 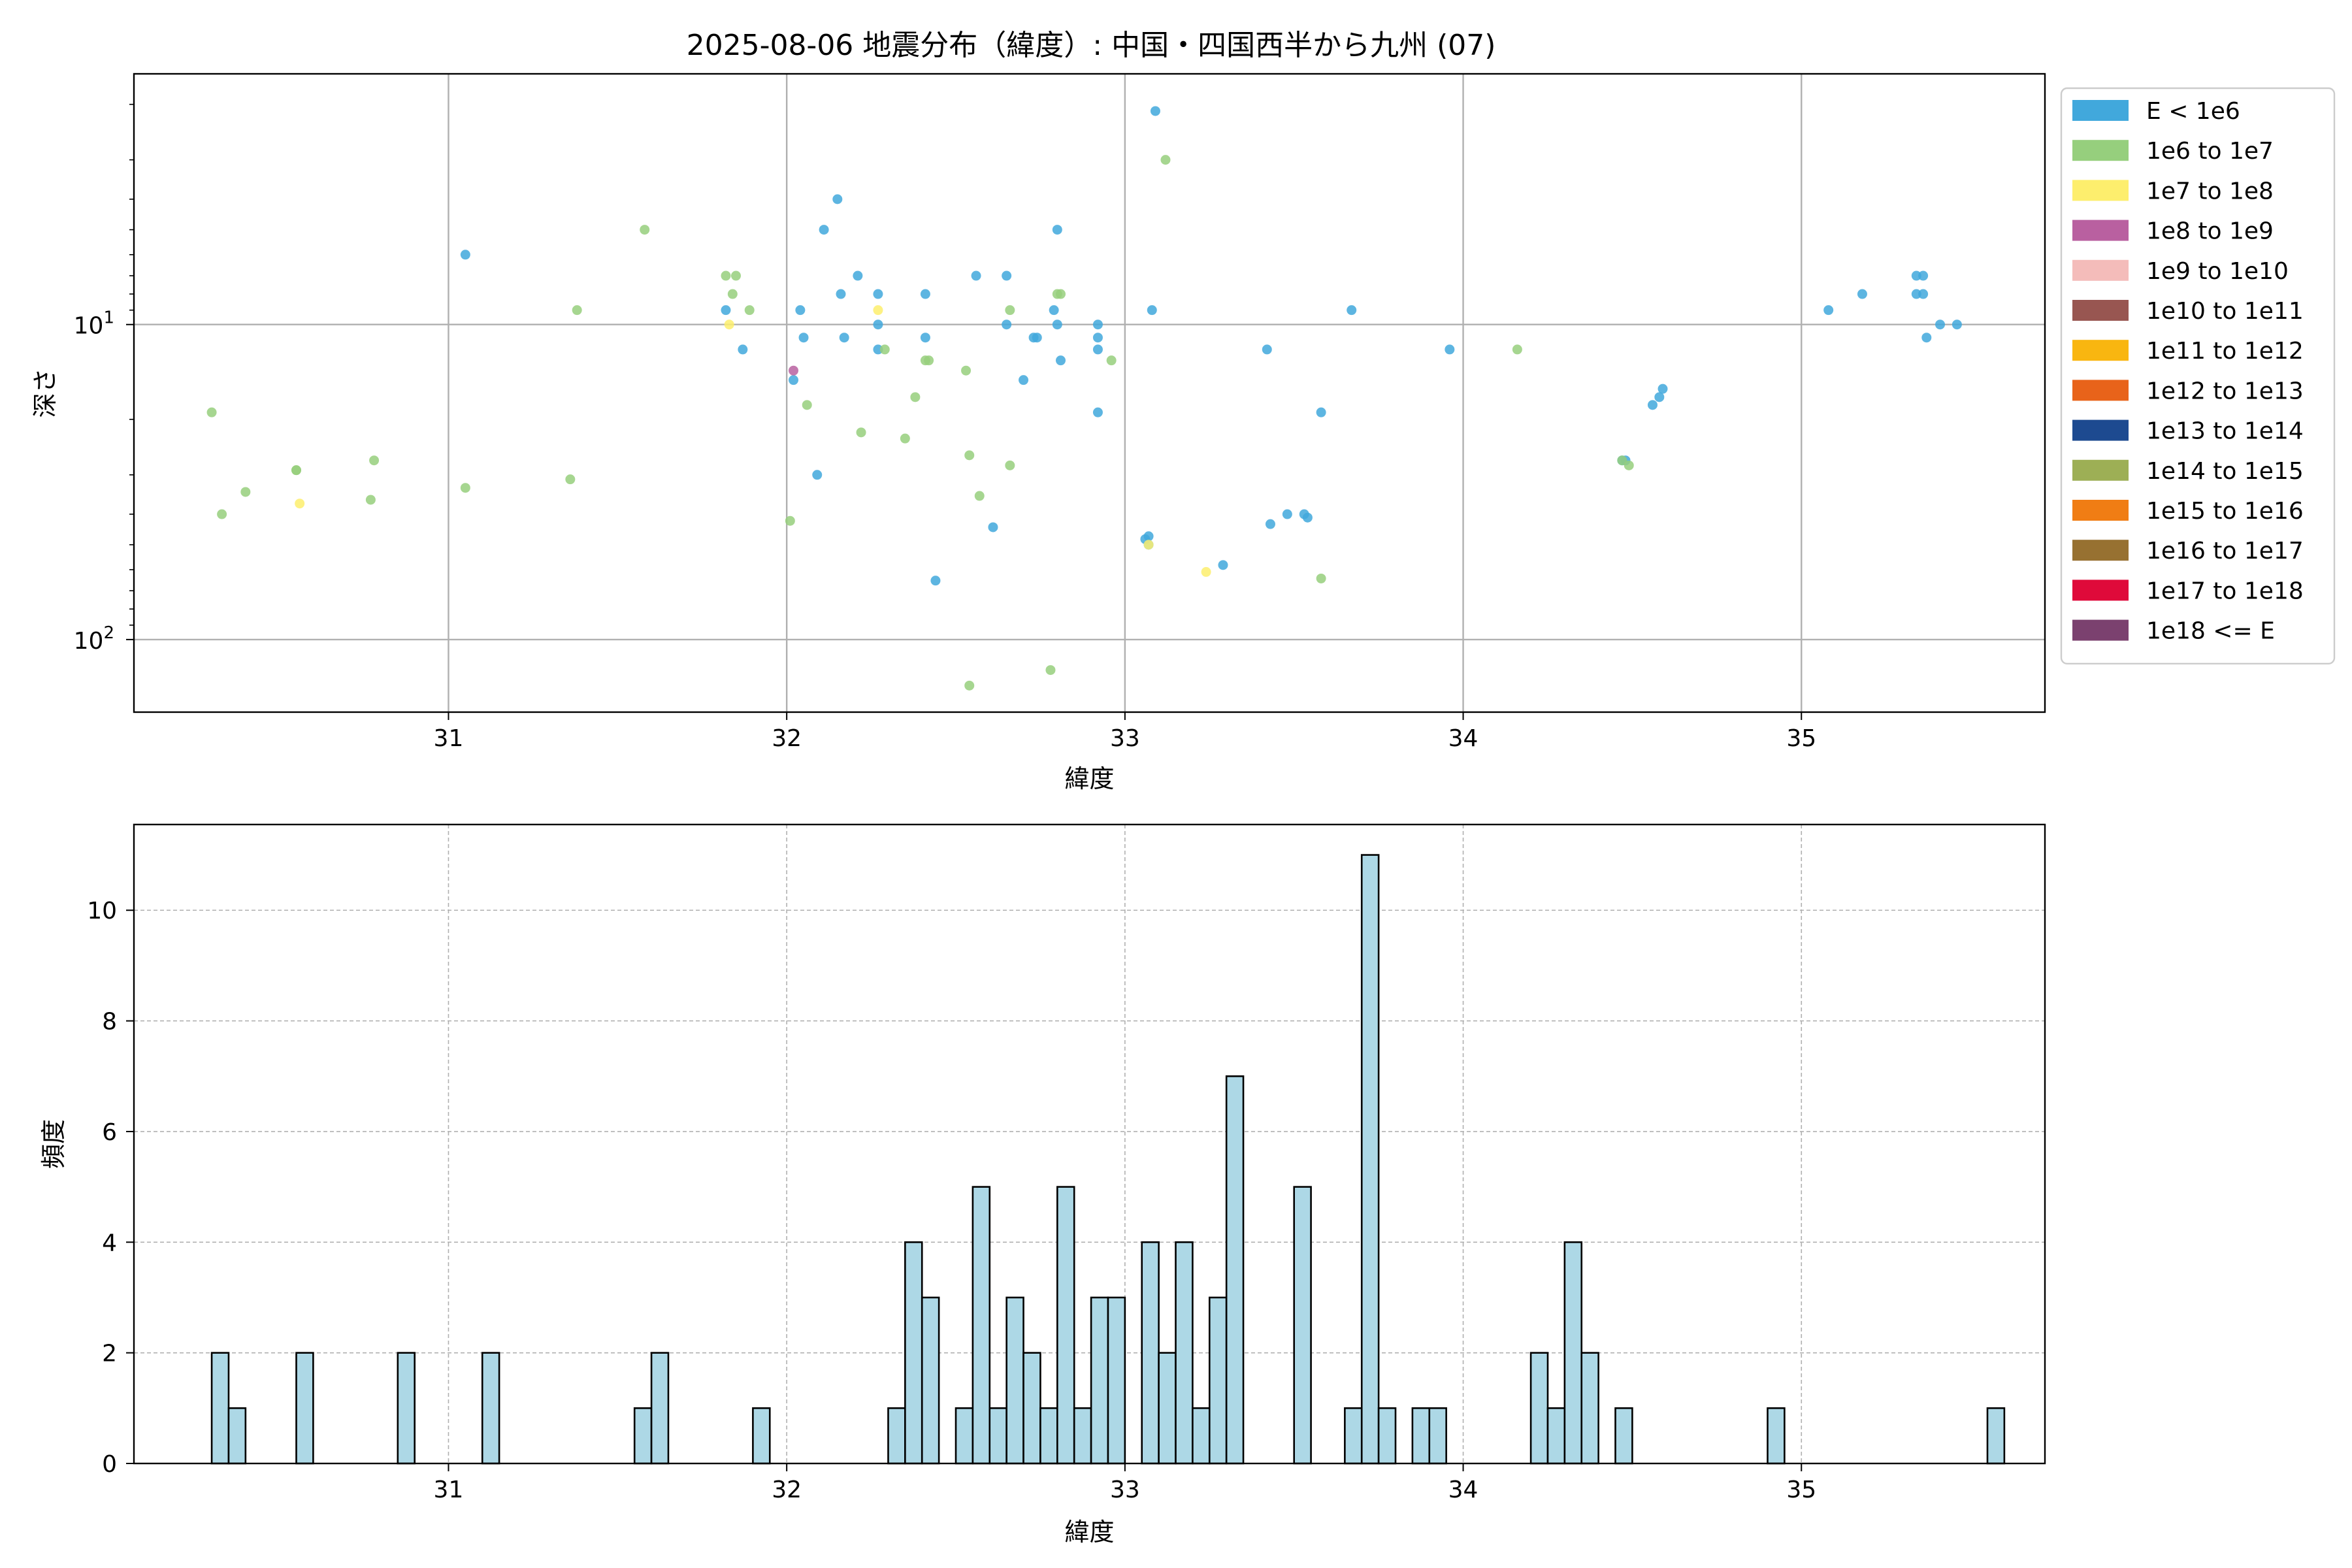 I want to click on legend-label: 1e11 to 1e12, so click(x=2225, y=351).